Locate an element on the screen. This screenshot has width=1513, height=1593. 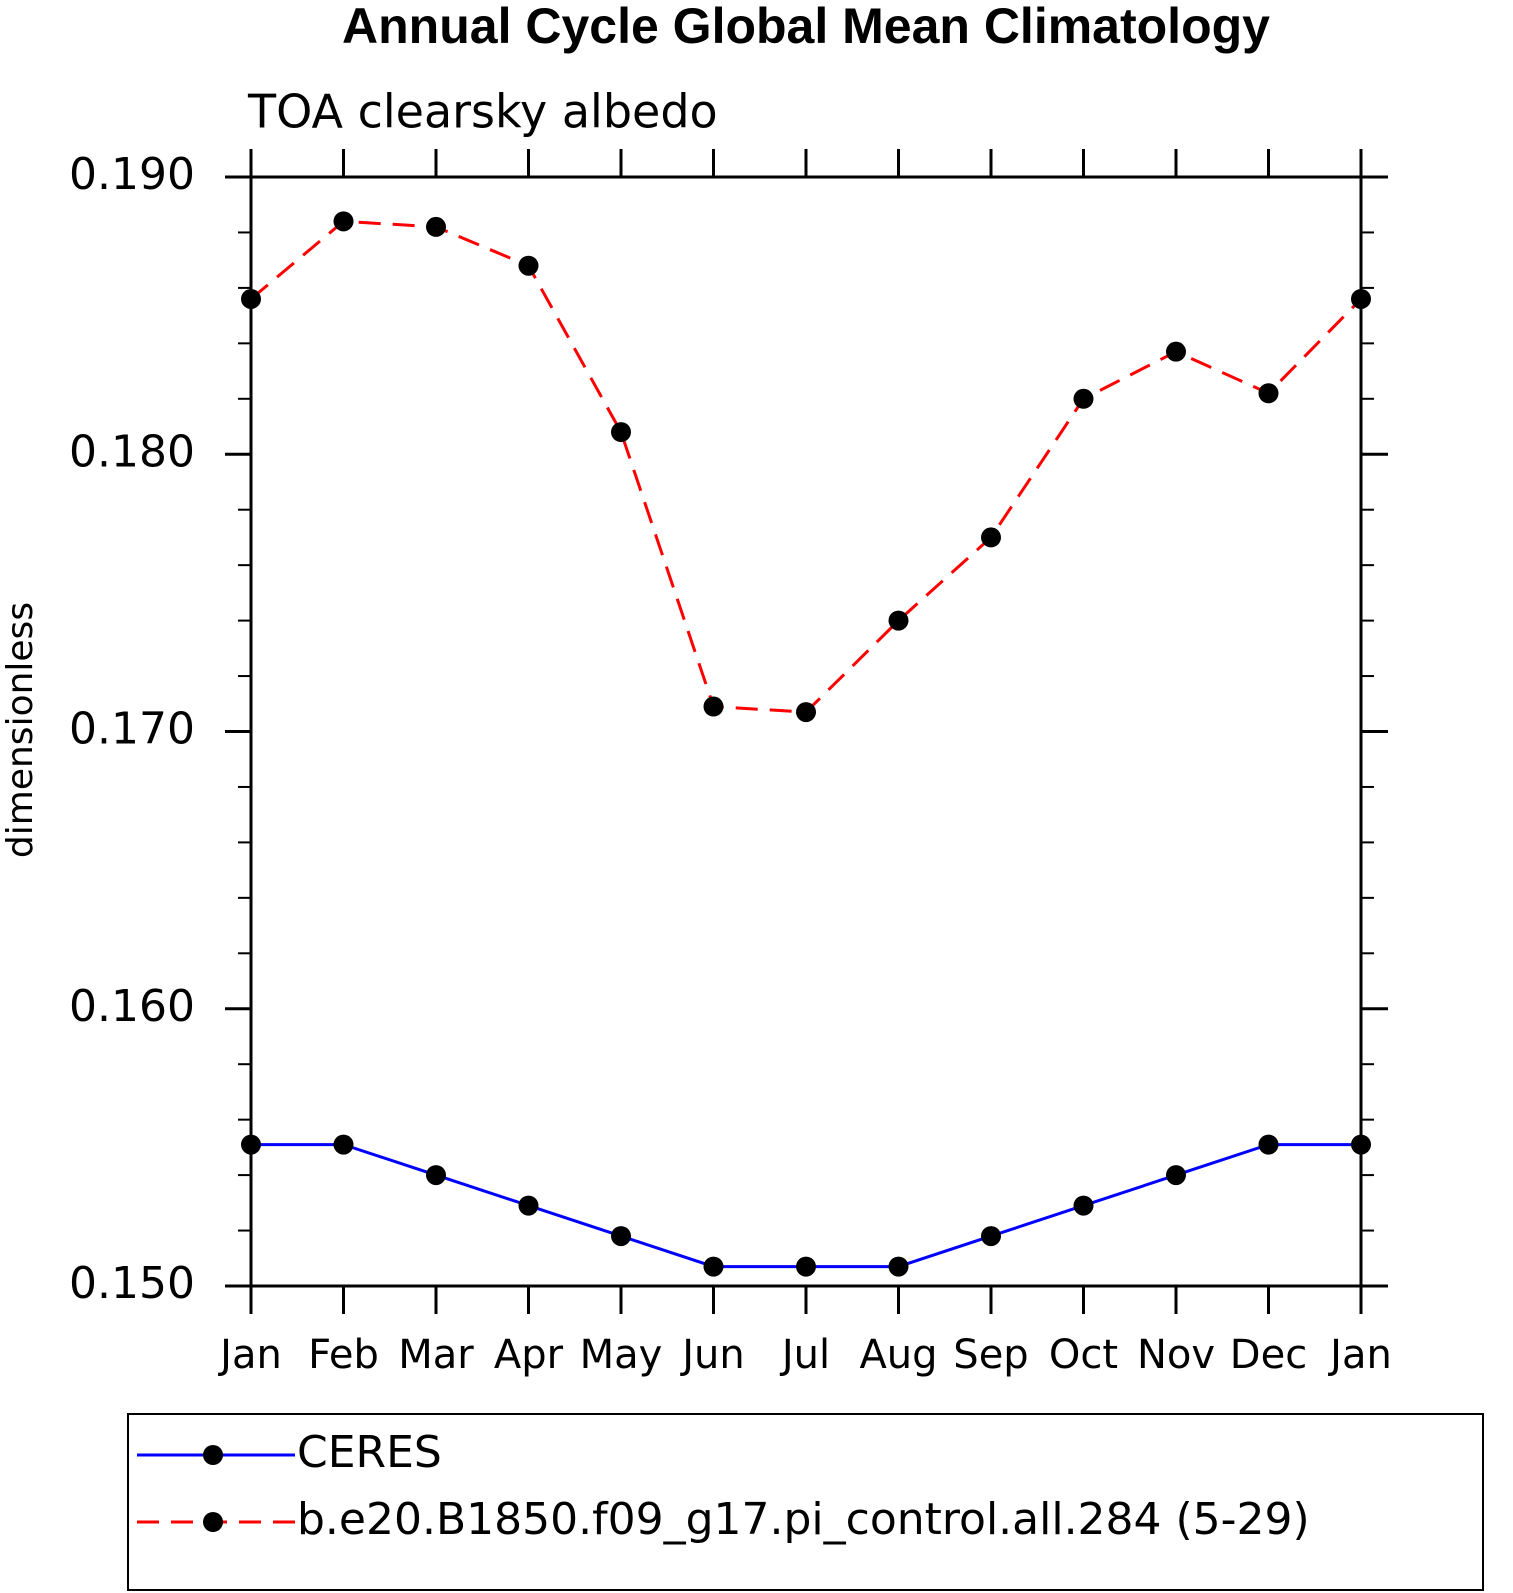
chart-subtitle: TOA clearsky albedo is located at coordinates (482, 112).